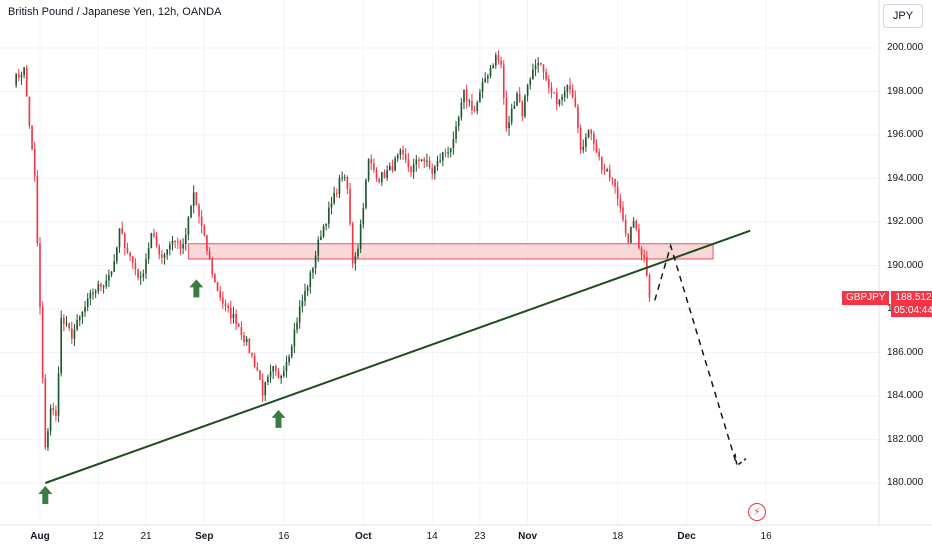 This screenshot has height=550, width=932. Describe the element at coordinates (905, 265) in the screenshot. I see `price-tick: 190.000` at that location.